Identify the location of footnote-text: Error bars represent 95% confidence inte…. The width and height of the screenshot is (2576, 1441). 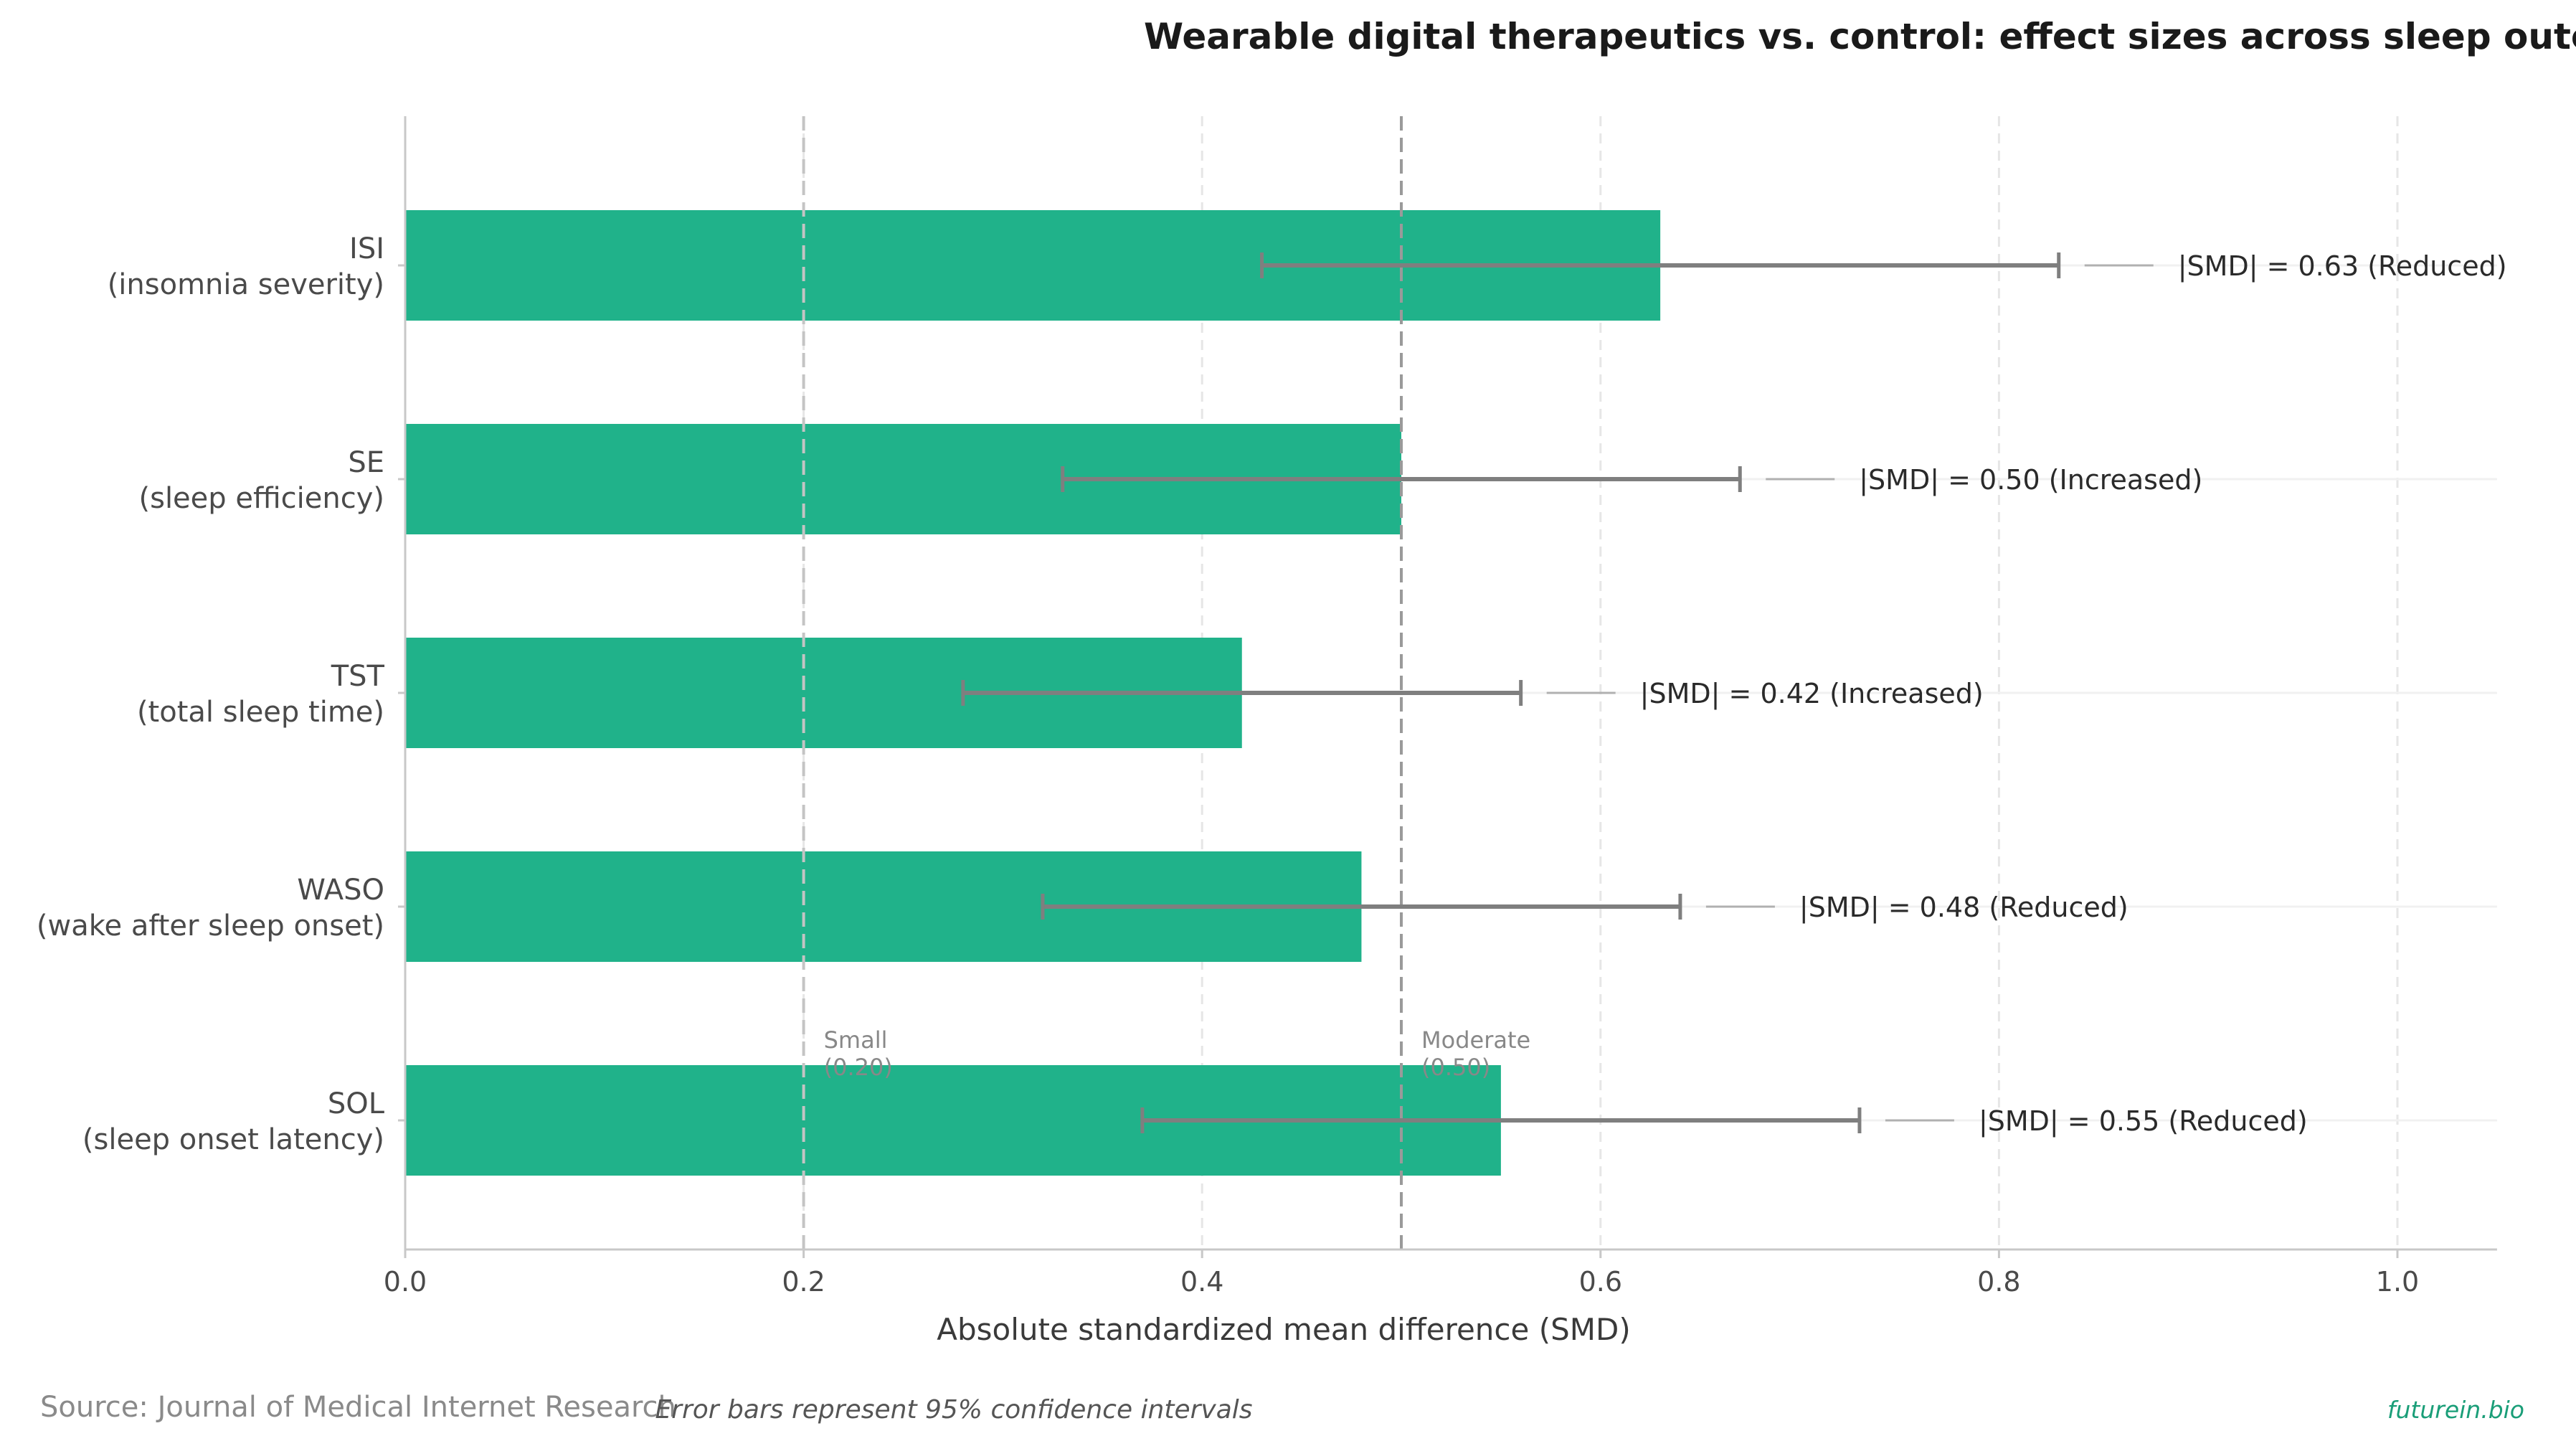
(953, 1410).